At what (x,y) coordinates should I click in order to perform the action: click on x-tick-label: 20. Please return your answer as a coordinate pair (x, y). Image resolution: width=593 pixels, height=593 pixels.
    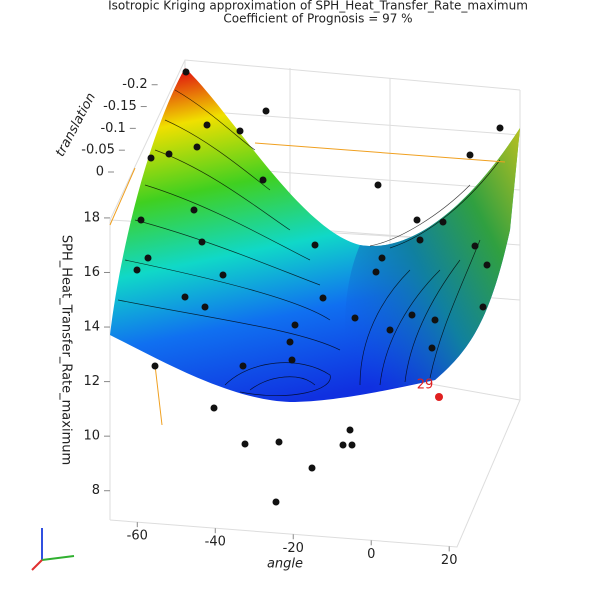
    Looking at the image, I should click on (449, 560).